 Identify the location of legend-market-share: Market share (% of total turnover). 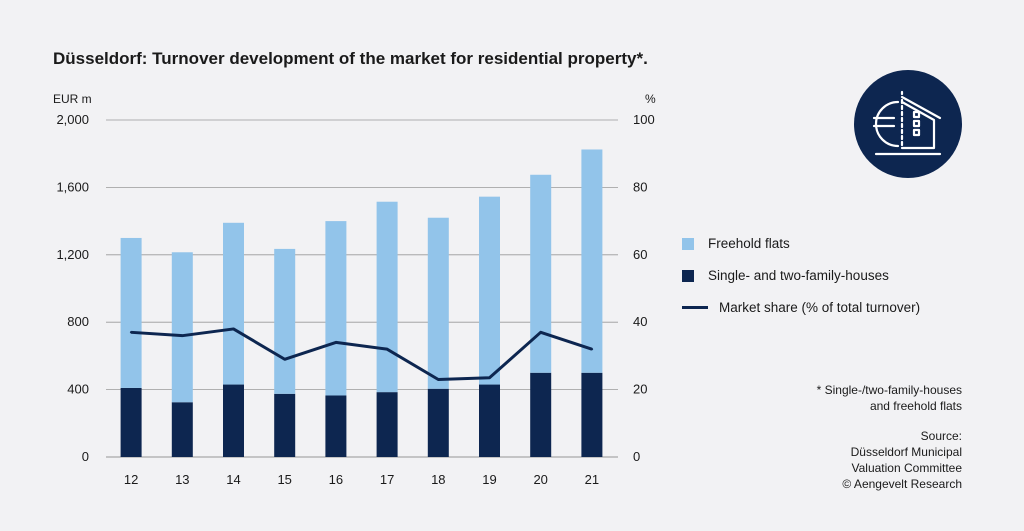
(801, 307).